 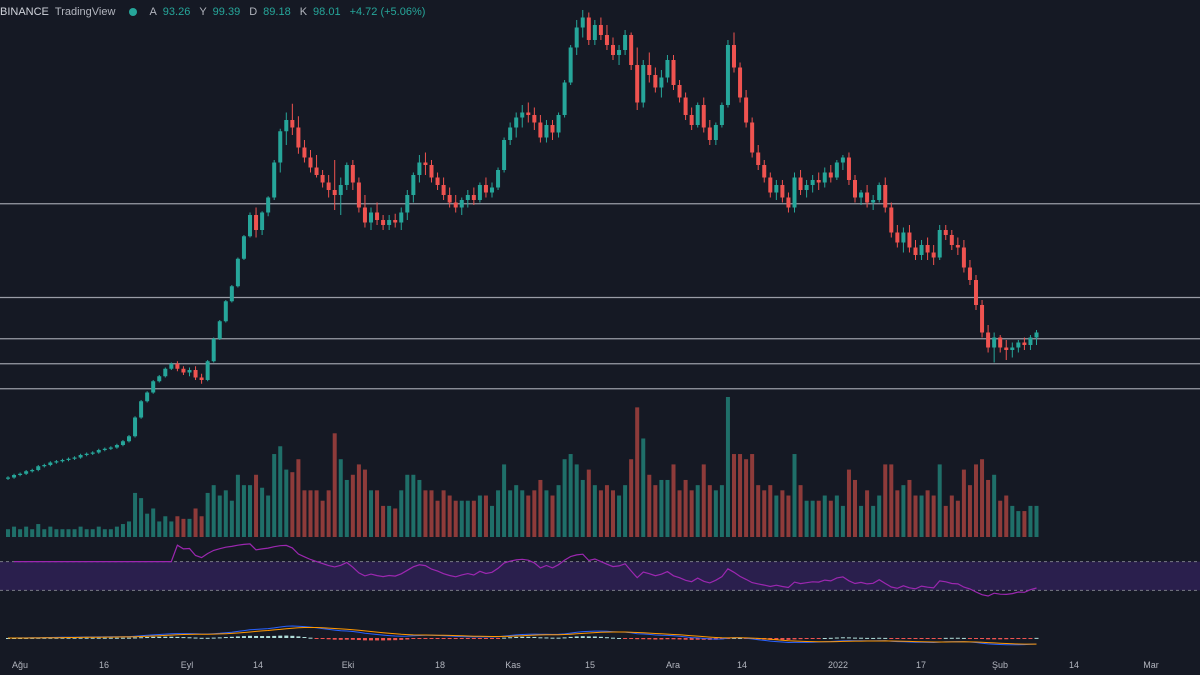 What do you see at coordinates (226, 12) in the screenshot?
I see `high-value: 99.39` at bounding box center [226, 12].